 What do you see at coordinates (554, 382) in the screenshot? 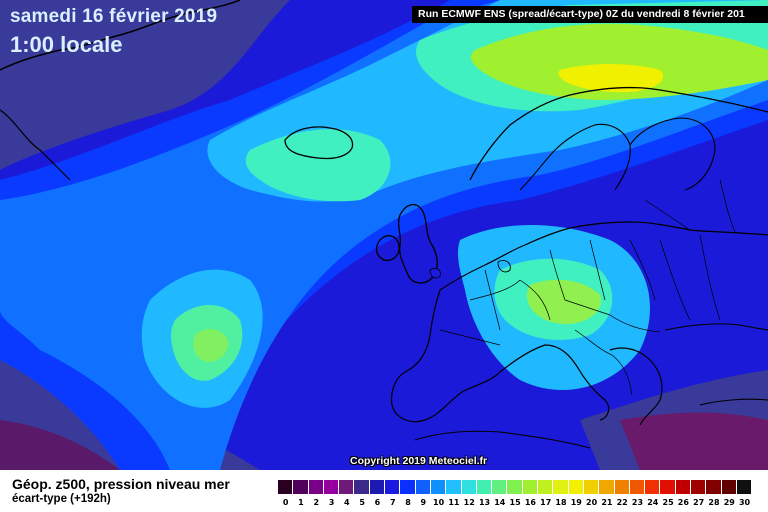
I see `coastline-italy` at bounding box center [554, 382].